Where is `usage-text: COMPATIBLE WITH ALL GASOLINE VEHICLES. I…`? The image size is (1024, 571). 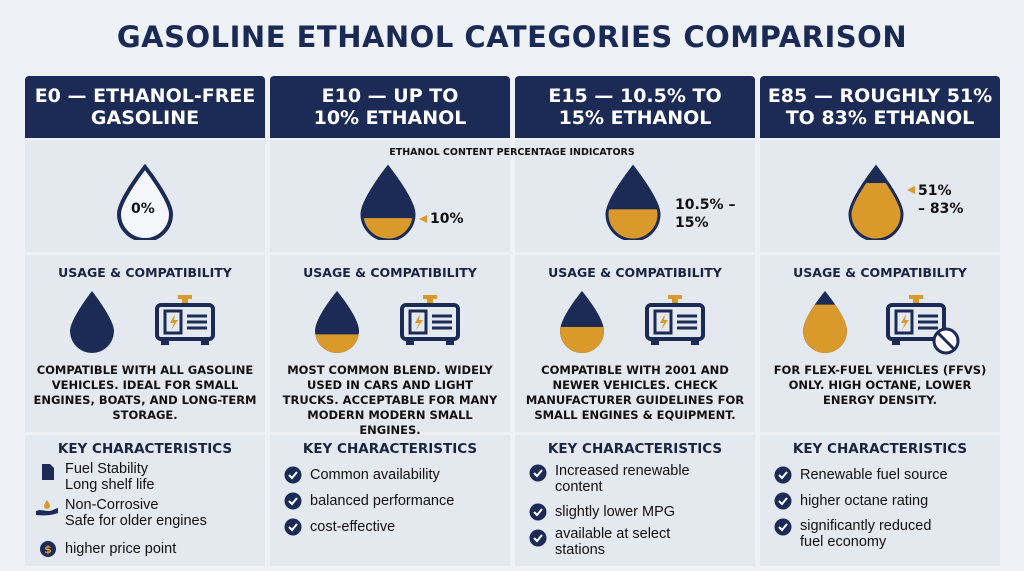 usage-text: COMPATIBLE WITH ALL GASOLINE VEHICLES. I… is located at coordinates (145, 392).